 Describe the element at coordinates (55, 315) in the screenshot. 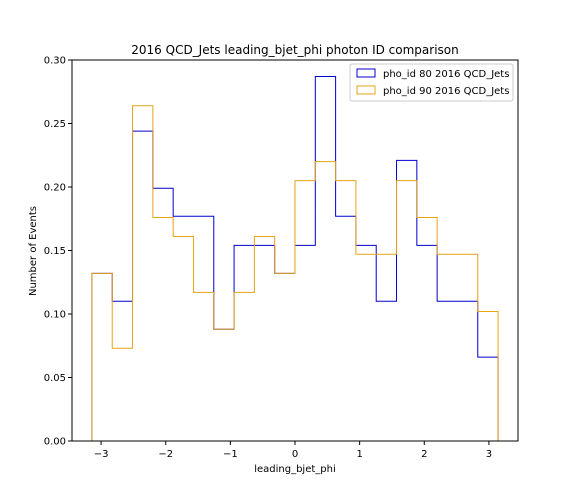

I see `y-tick-label: 0.10` at that location.